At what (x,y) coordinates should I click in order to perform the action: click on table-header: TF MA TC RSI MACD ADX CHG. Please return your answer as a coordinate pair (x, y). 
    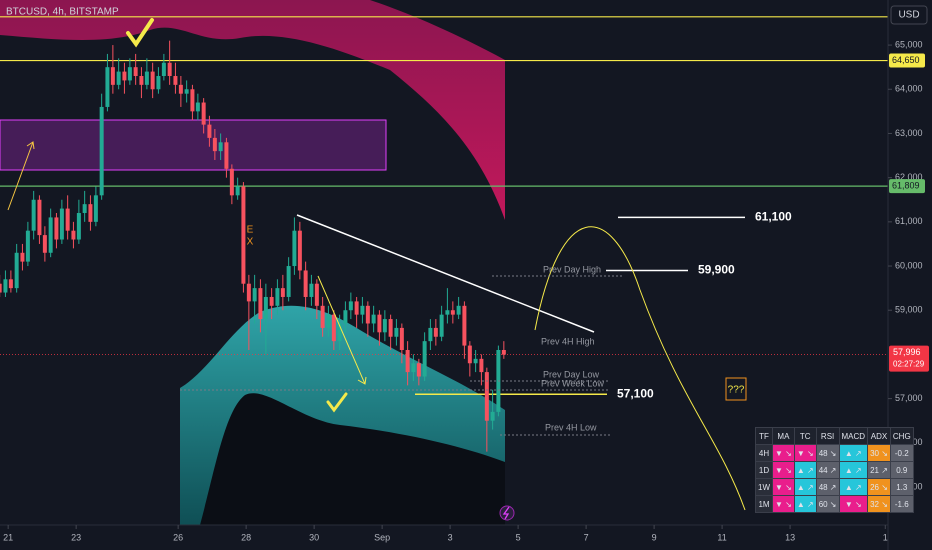
    Looking at the image, I should click on (834, 436).